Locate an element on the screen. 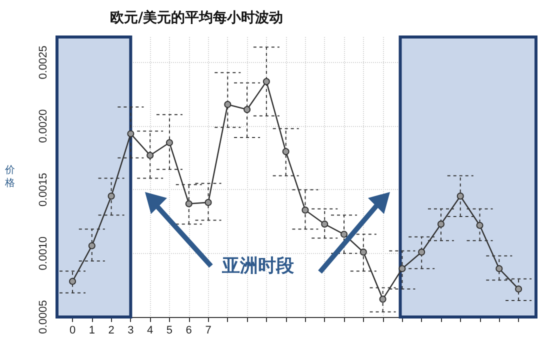  x-tick-label: 0 is located at coordinates (72, 330).